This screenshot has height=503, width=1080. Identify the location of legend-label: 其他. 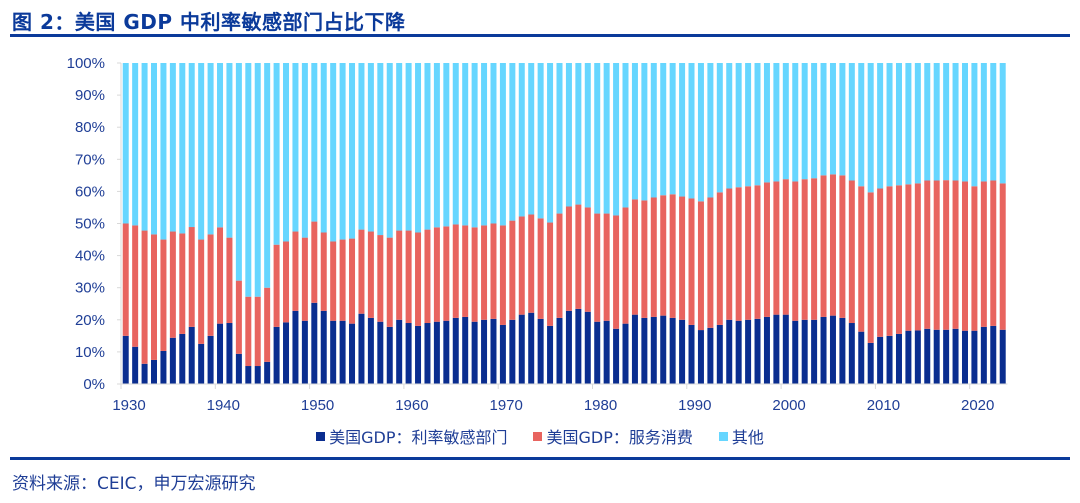
(747, 437).